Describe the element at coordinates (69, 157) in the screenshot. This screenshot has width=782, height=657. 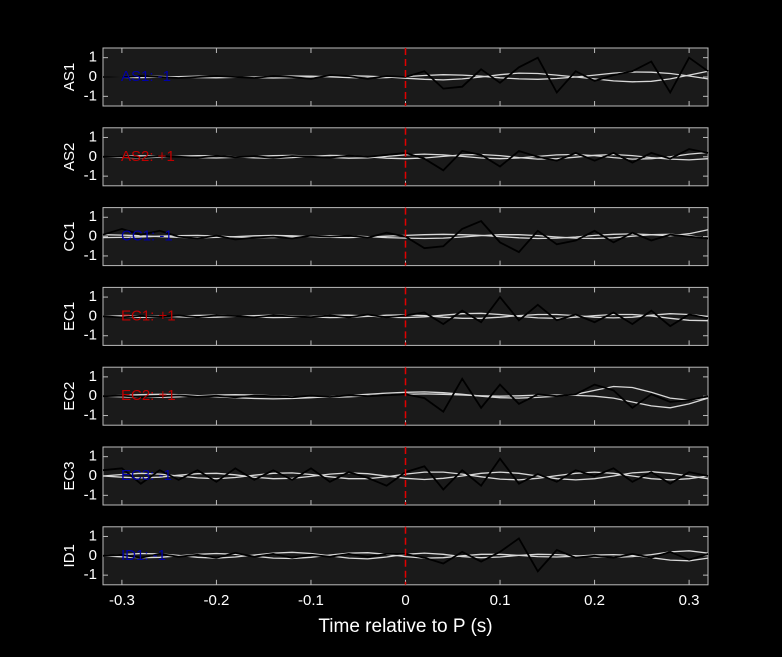
I see `y-axis-label: AS2` at that location.